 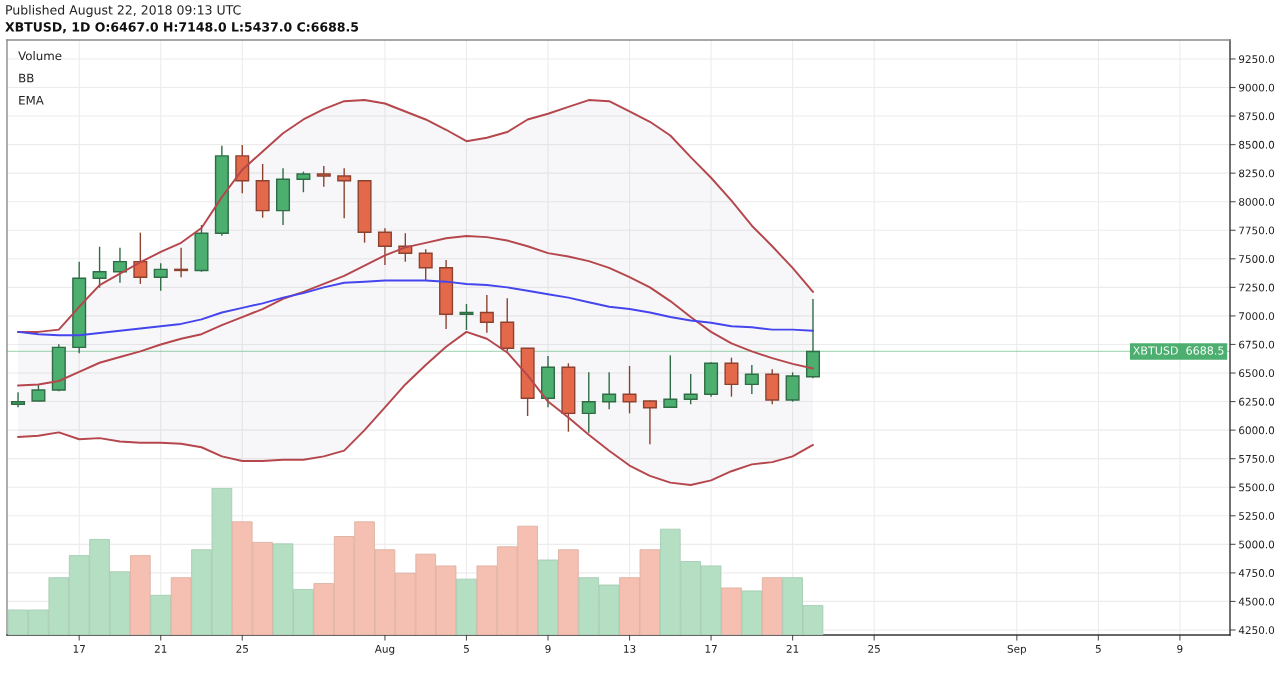 What do you see at coordinates (1257, 116) in the screenshot?
I see `y-tick-label: 8750.0` at bounding box center [1257, 116].